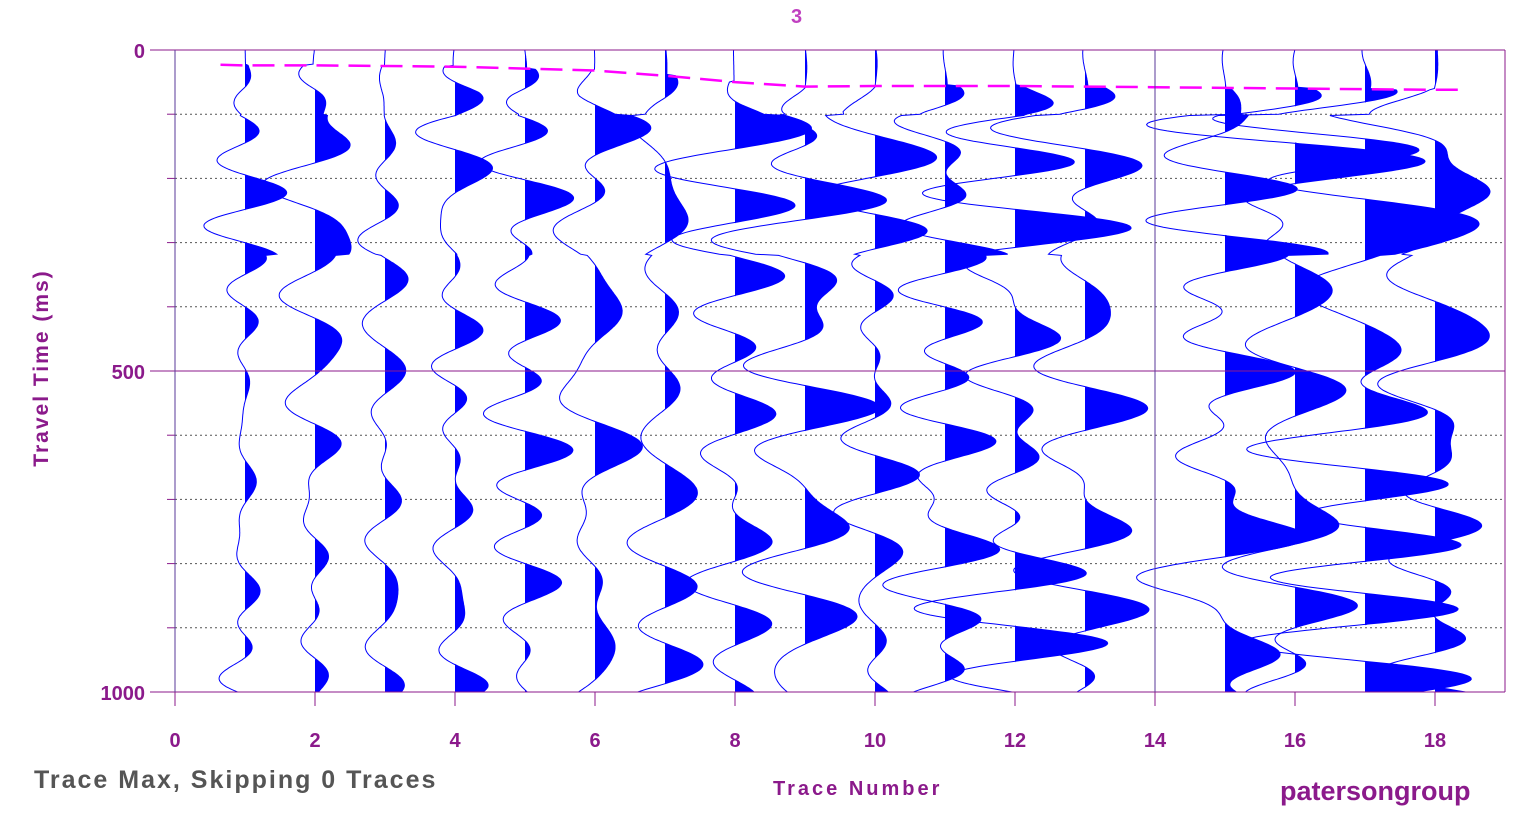 The height and width of the screenshot is (815, 1513). What do you see at coordinates (128, 373) in the screenshot?
I see `y-tick-label: 500` at bounding box center [128, 373].